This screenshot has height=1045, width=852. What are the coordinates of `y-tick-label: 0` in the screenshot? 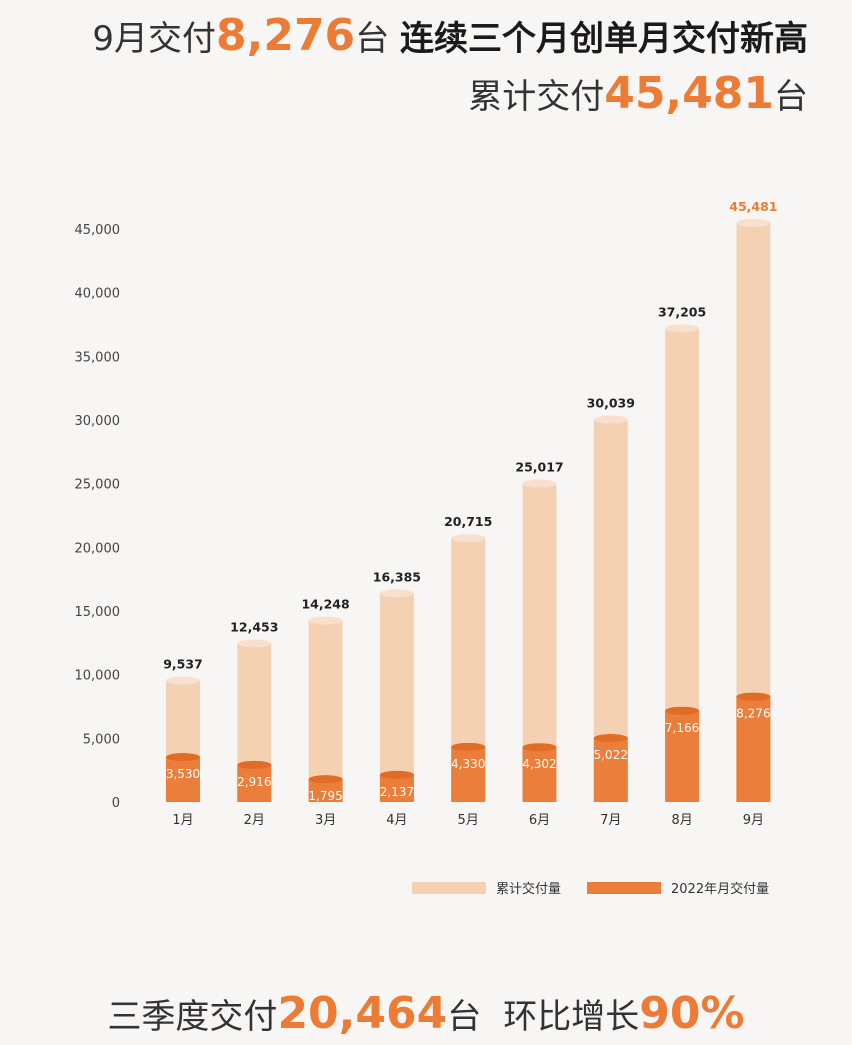 It's located at (116, 803).